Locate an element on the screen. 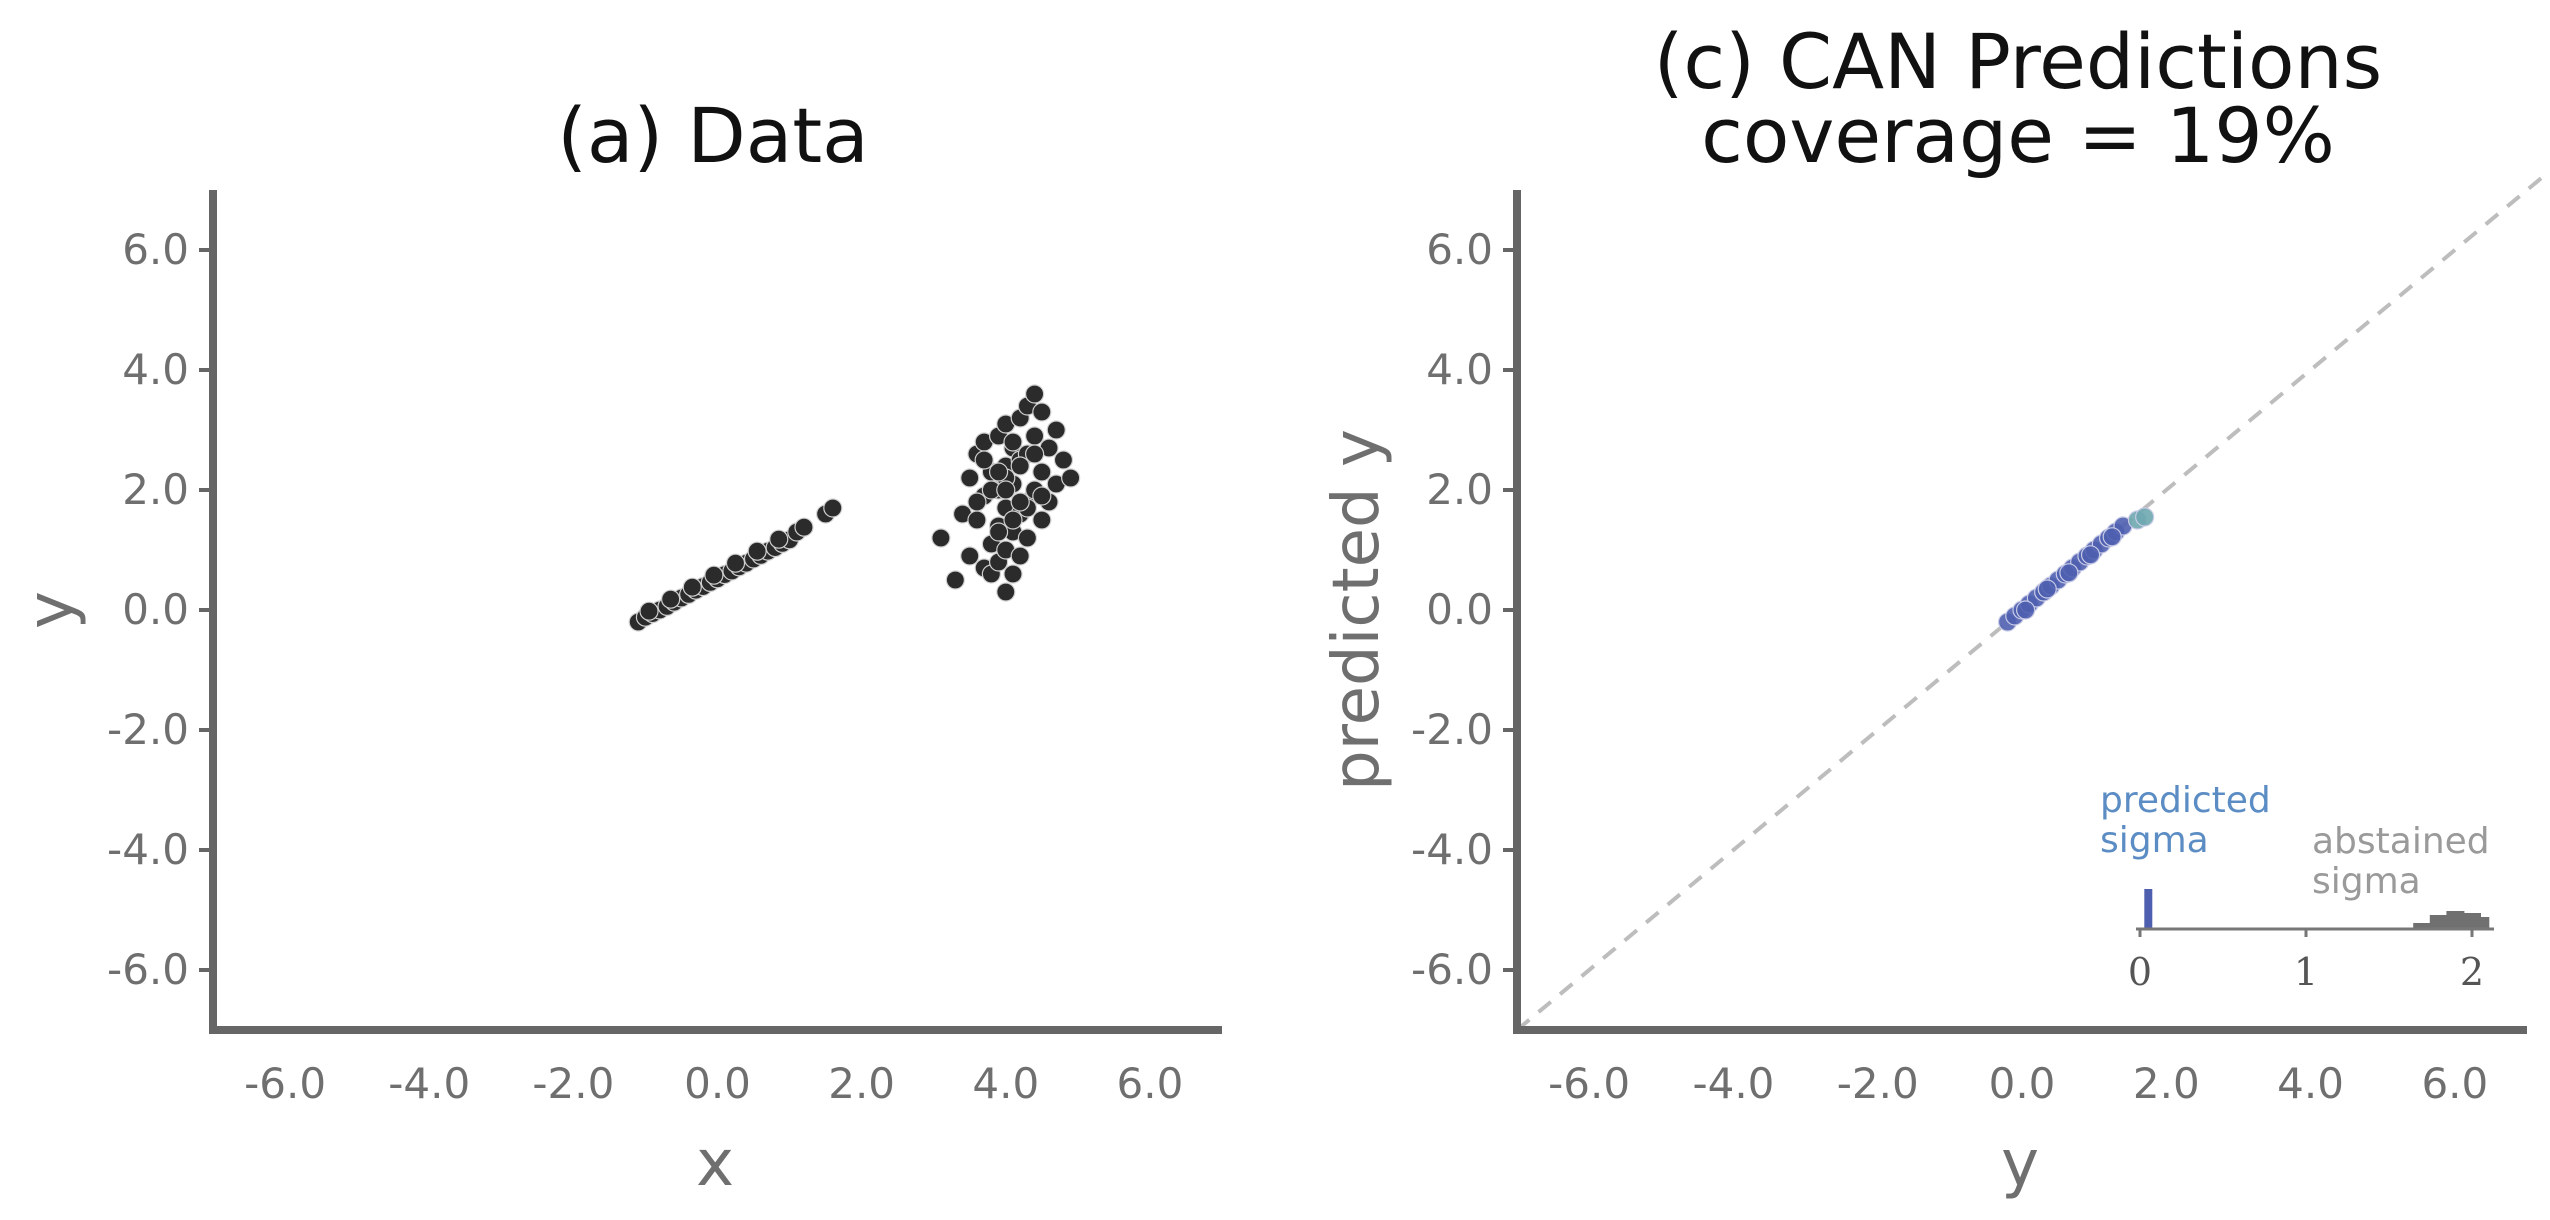 The width and height of the screenshot is (2550, 1220). panel-c-title: (c) CAN Predictions is located at coordinates (2018, 61).